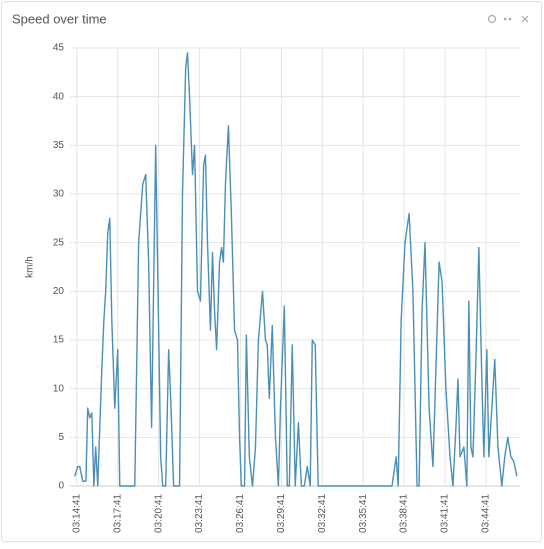 The image size is (544, 549). What do you see at coordinates (404, 513) in the screenshot?
I see `x-tick-label: 03:38:41` at bounding box center [404, 513].